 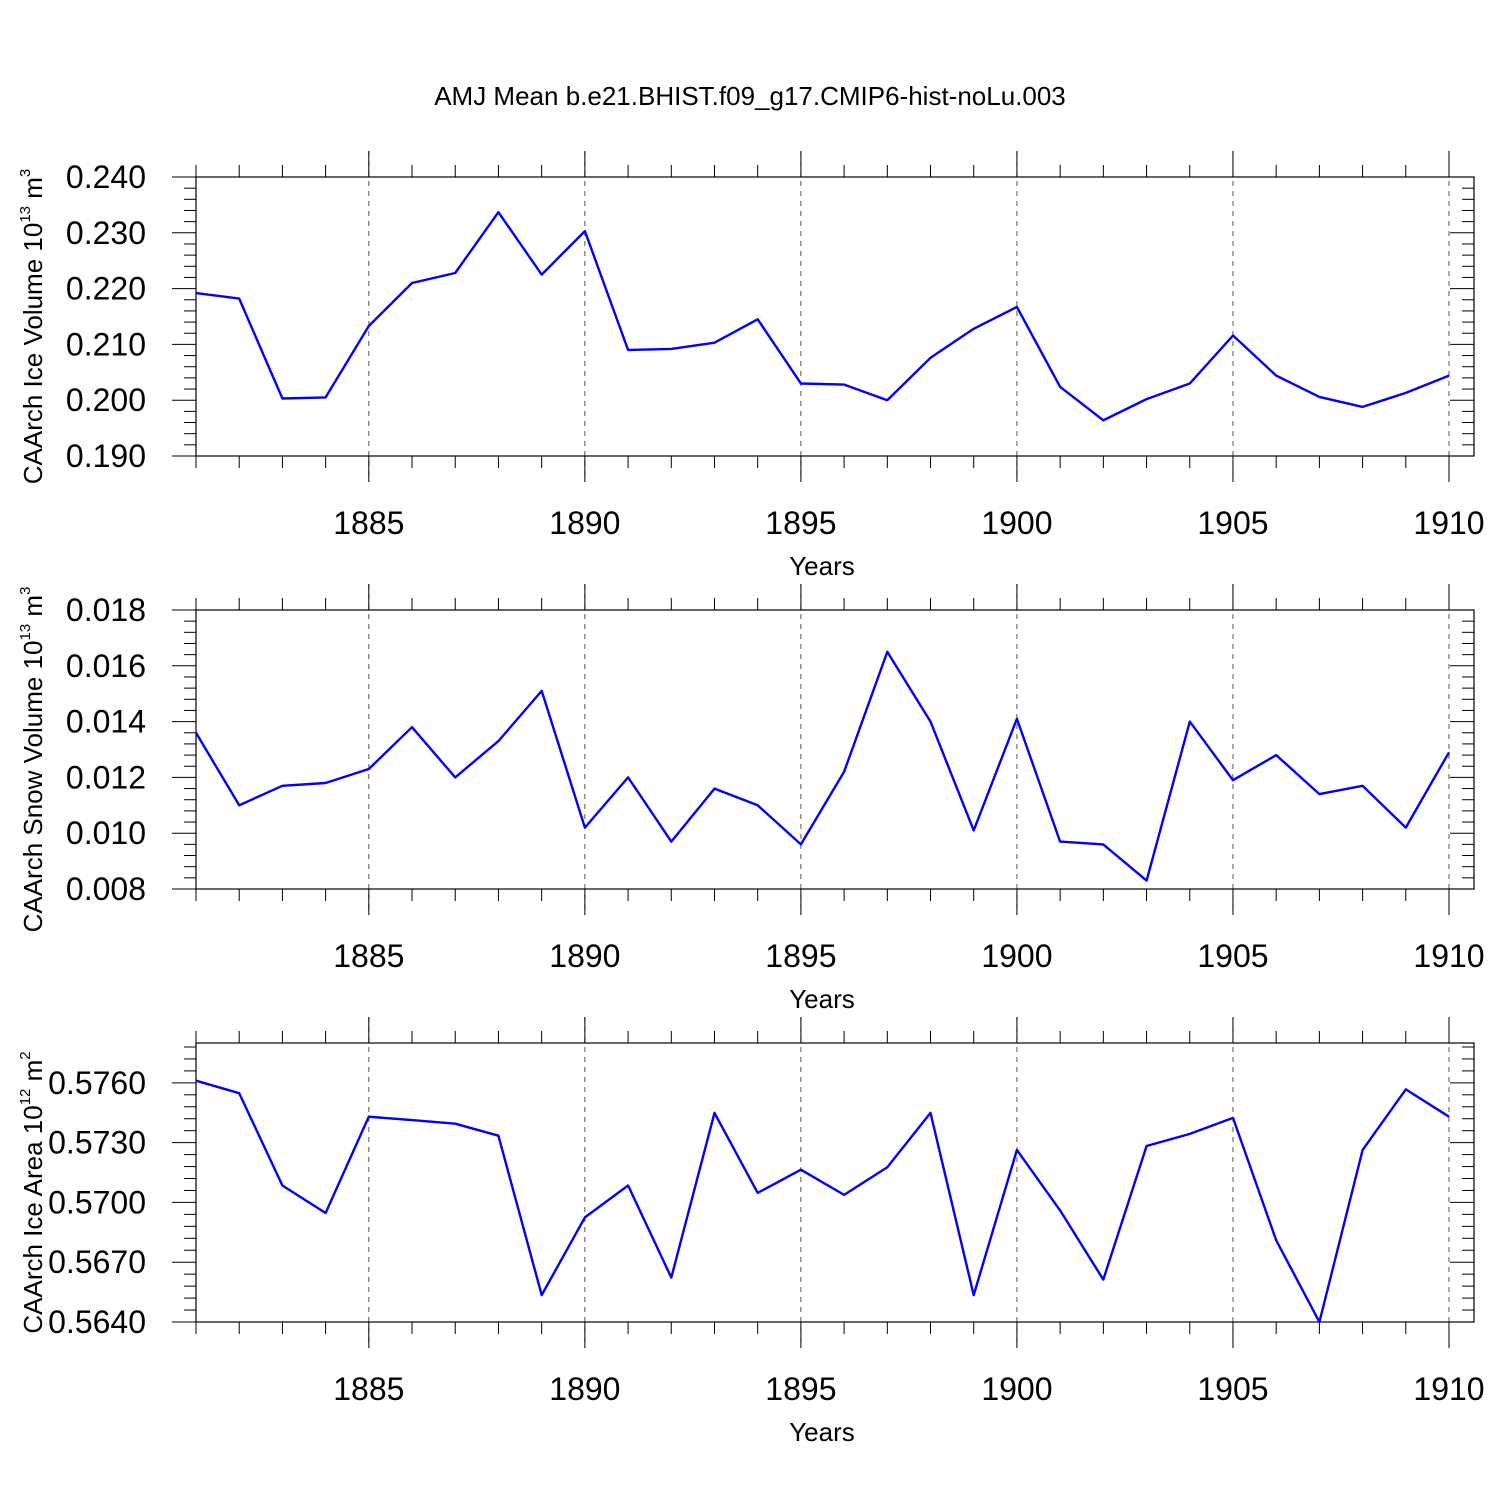 I want to click on series-line-ice-volume, so click(x=822, y=316).